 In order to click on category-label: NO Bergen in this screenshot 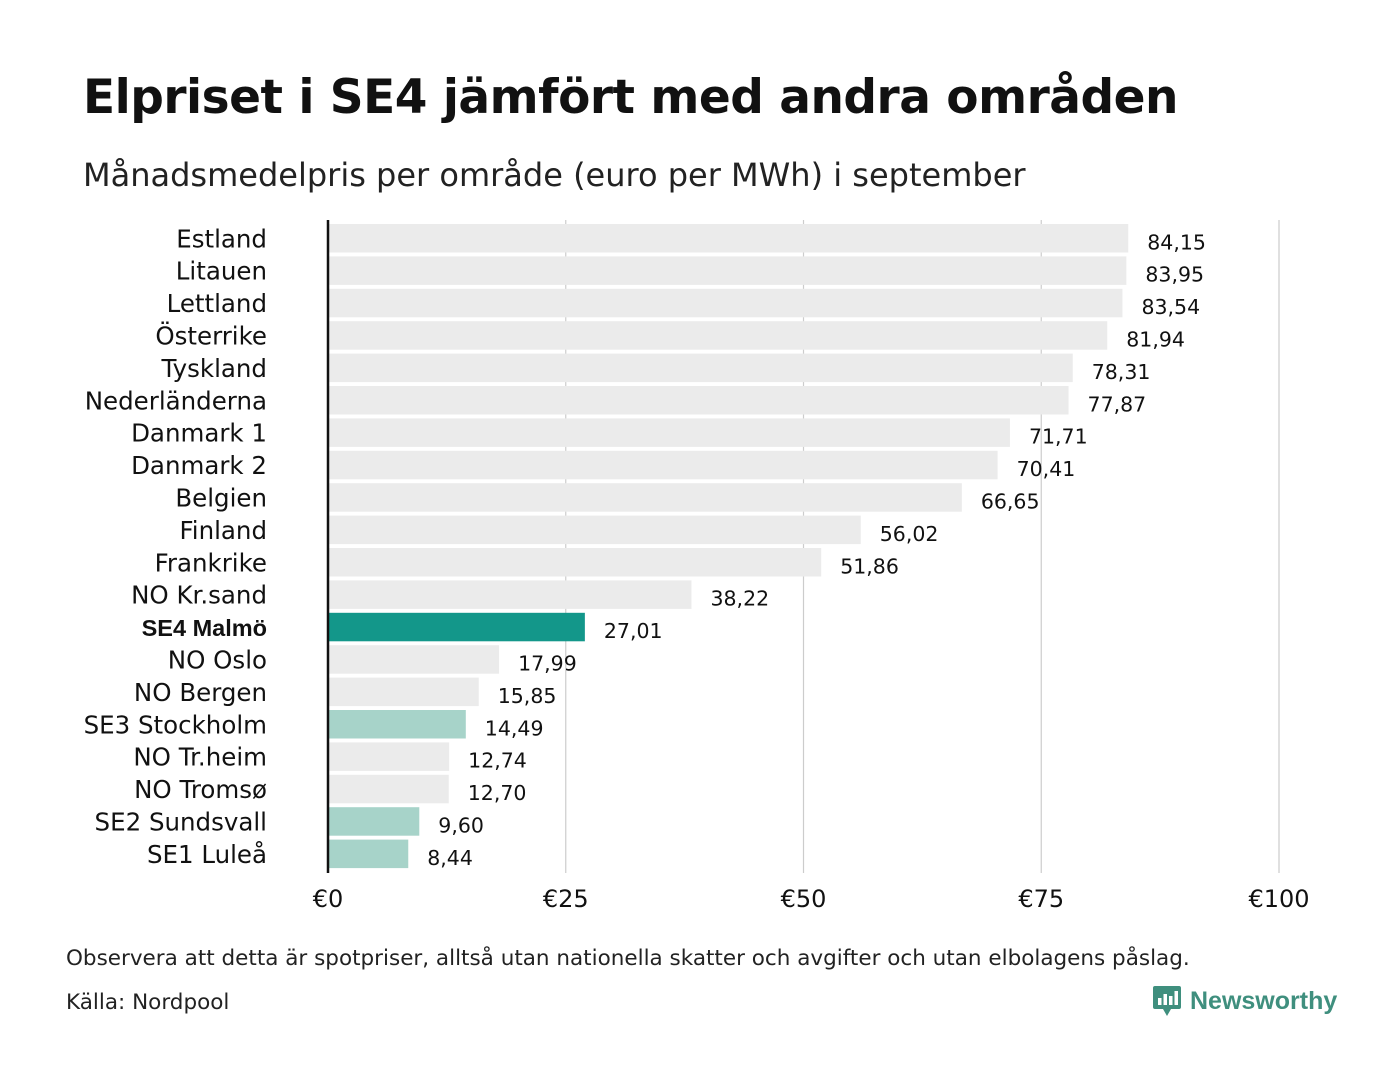, I will do `click(200, 692)`.